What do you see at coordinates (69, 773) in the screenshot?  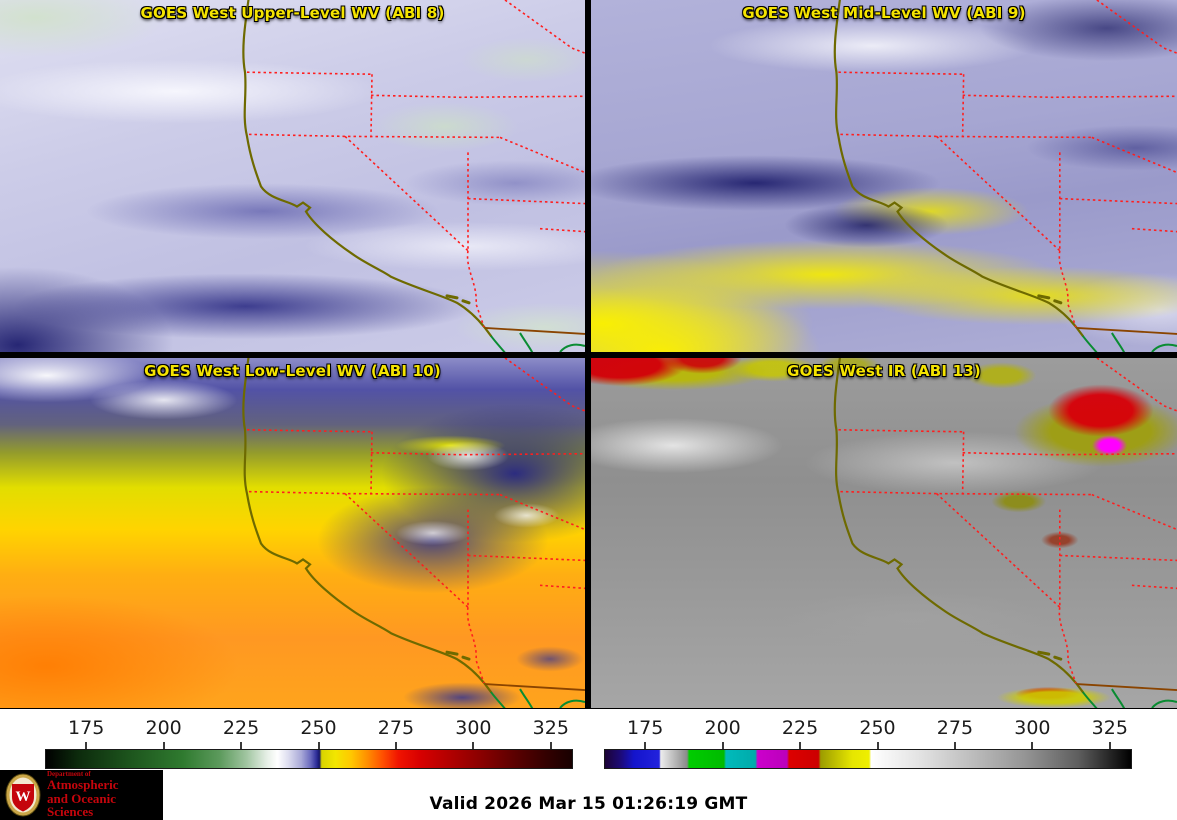 I see `logo-dept-line: Department of` at bounding box center [69, 773].